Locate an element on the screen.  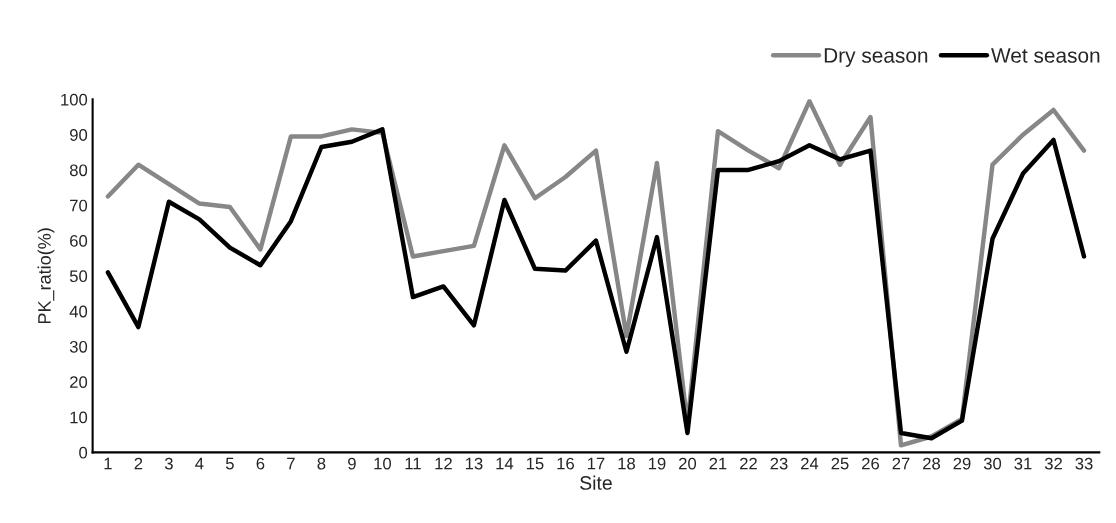
x-tick-label: 13 is located at coordinates (474, 463).